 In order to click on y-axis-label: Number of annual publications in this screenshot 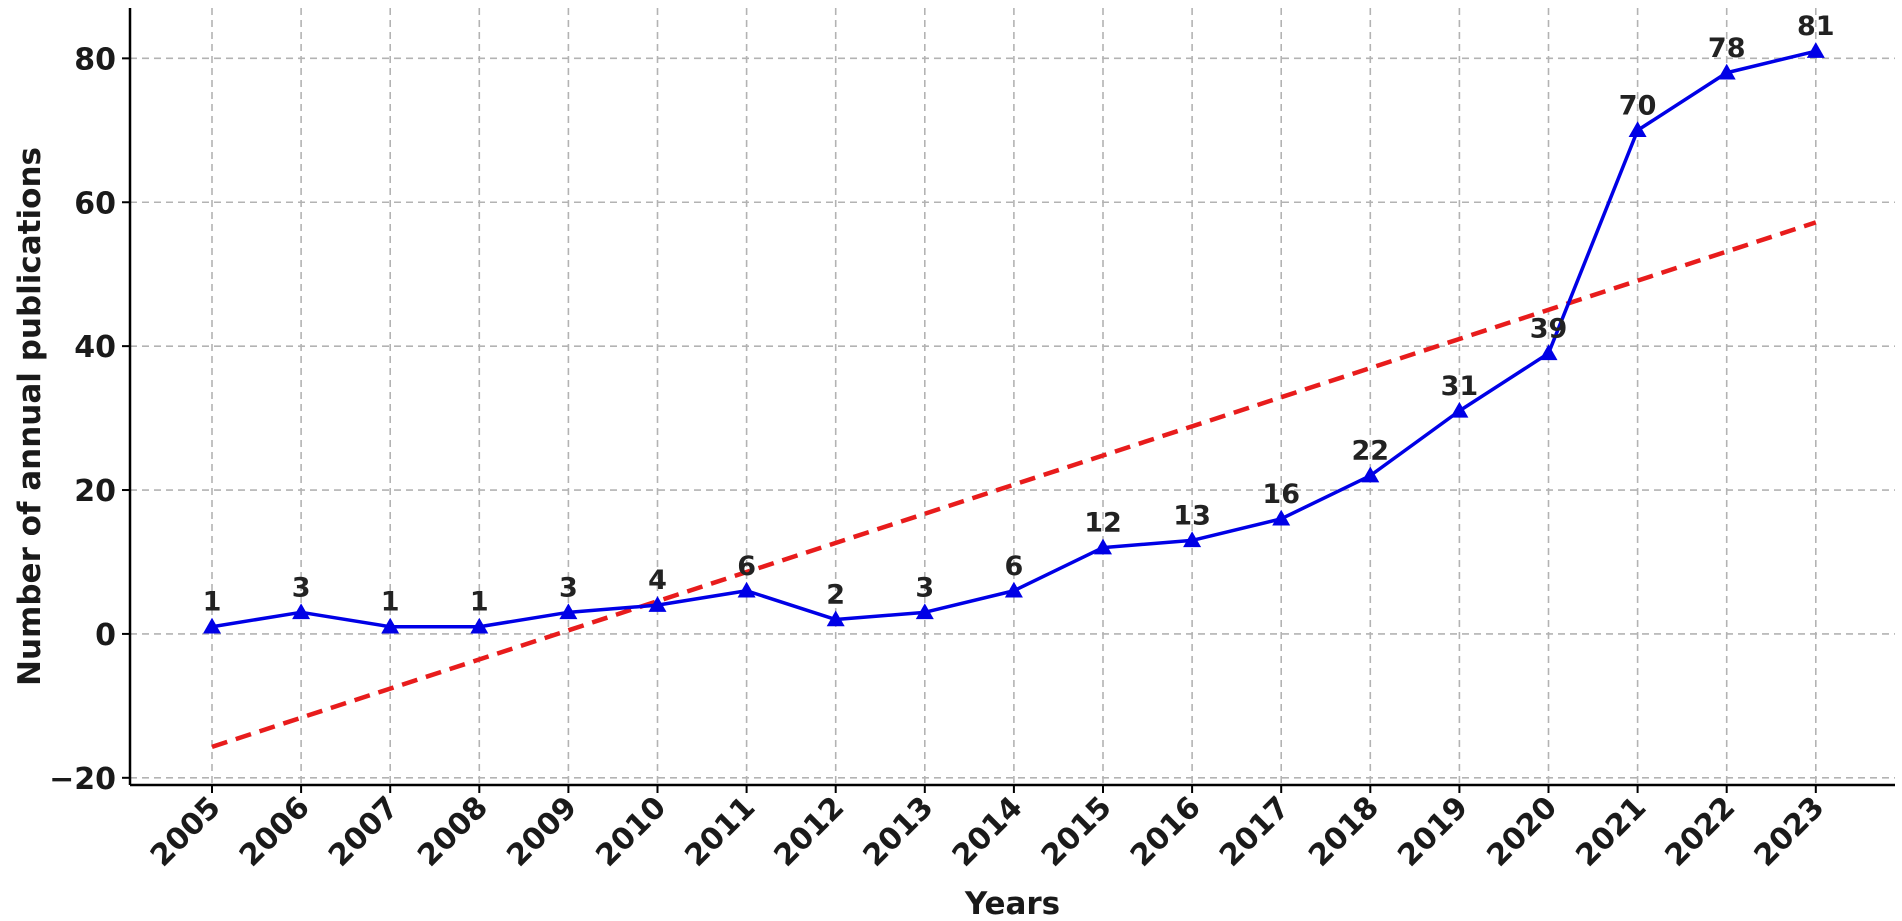, I will do `click(30, 416)`.